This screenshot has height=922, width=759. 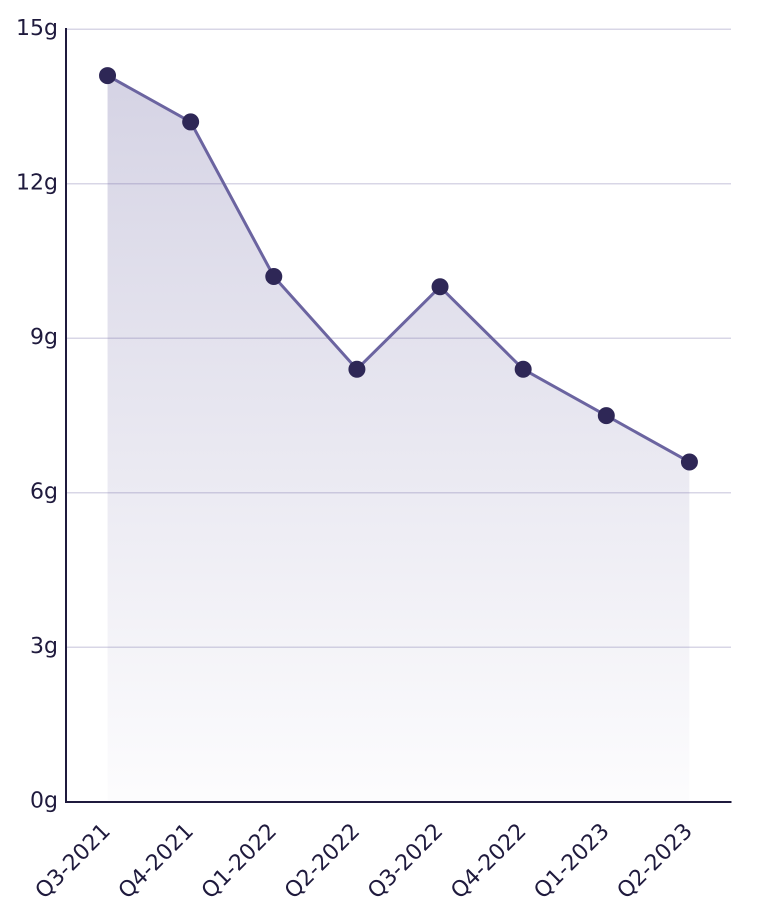 What do you see at coordinates (37, 28) in the screenshot?
I see `y-tick-label: 15g` at bounding box center [37, 28].